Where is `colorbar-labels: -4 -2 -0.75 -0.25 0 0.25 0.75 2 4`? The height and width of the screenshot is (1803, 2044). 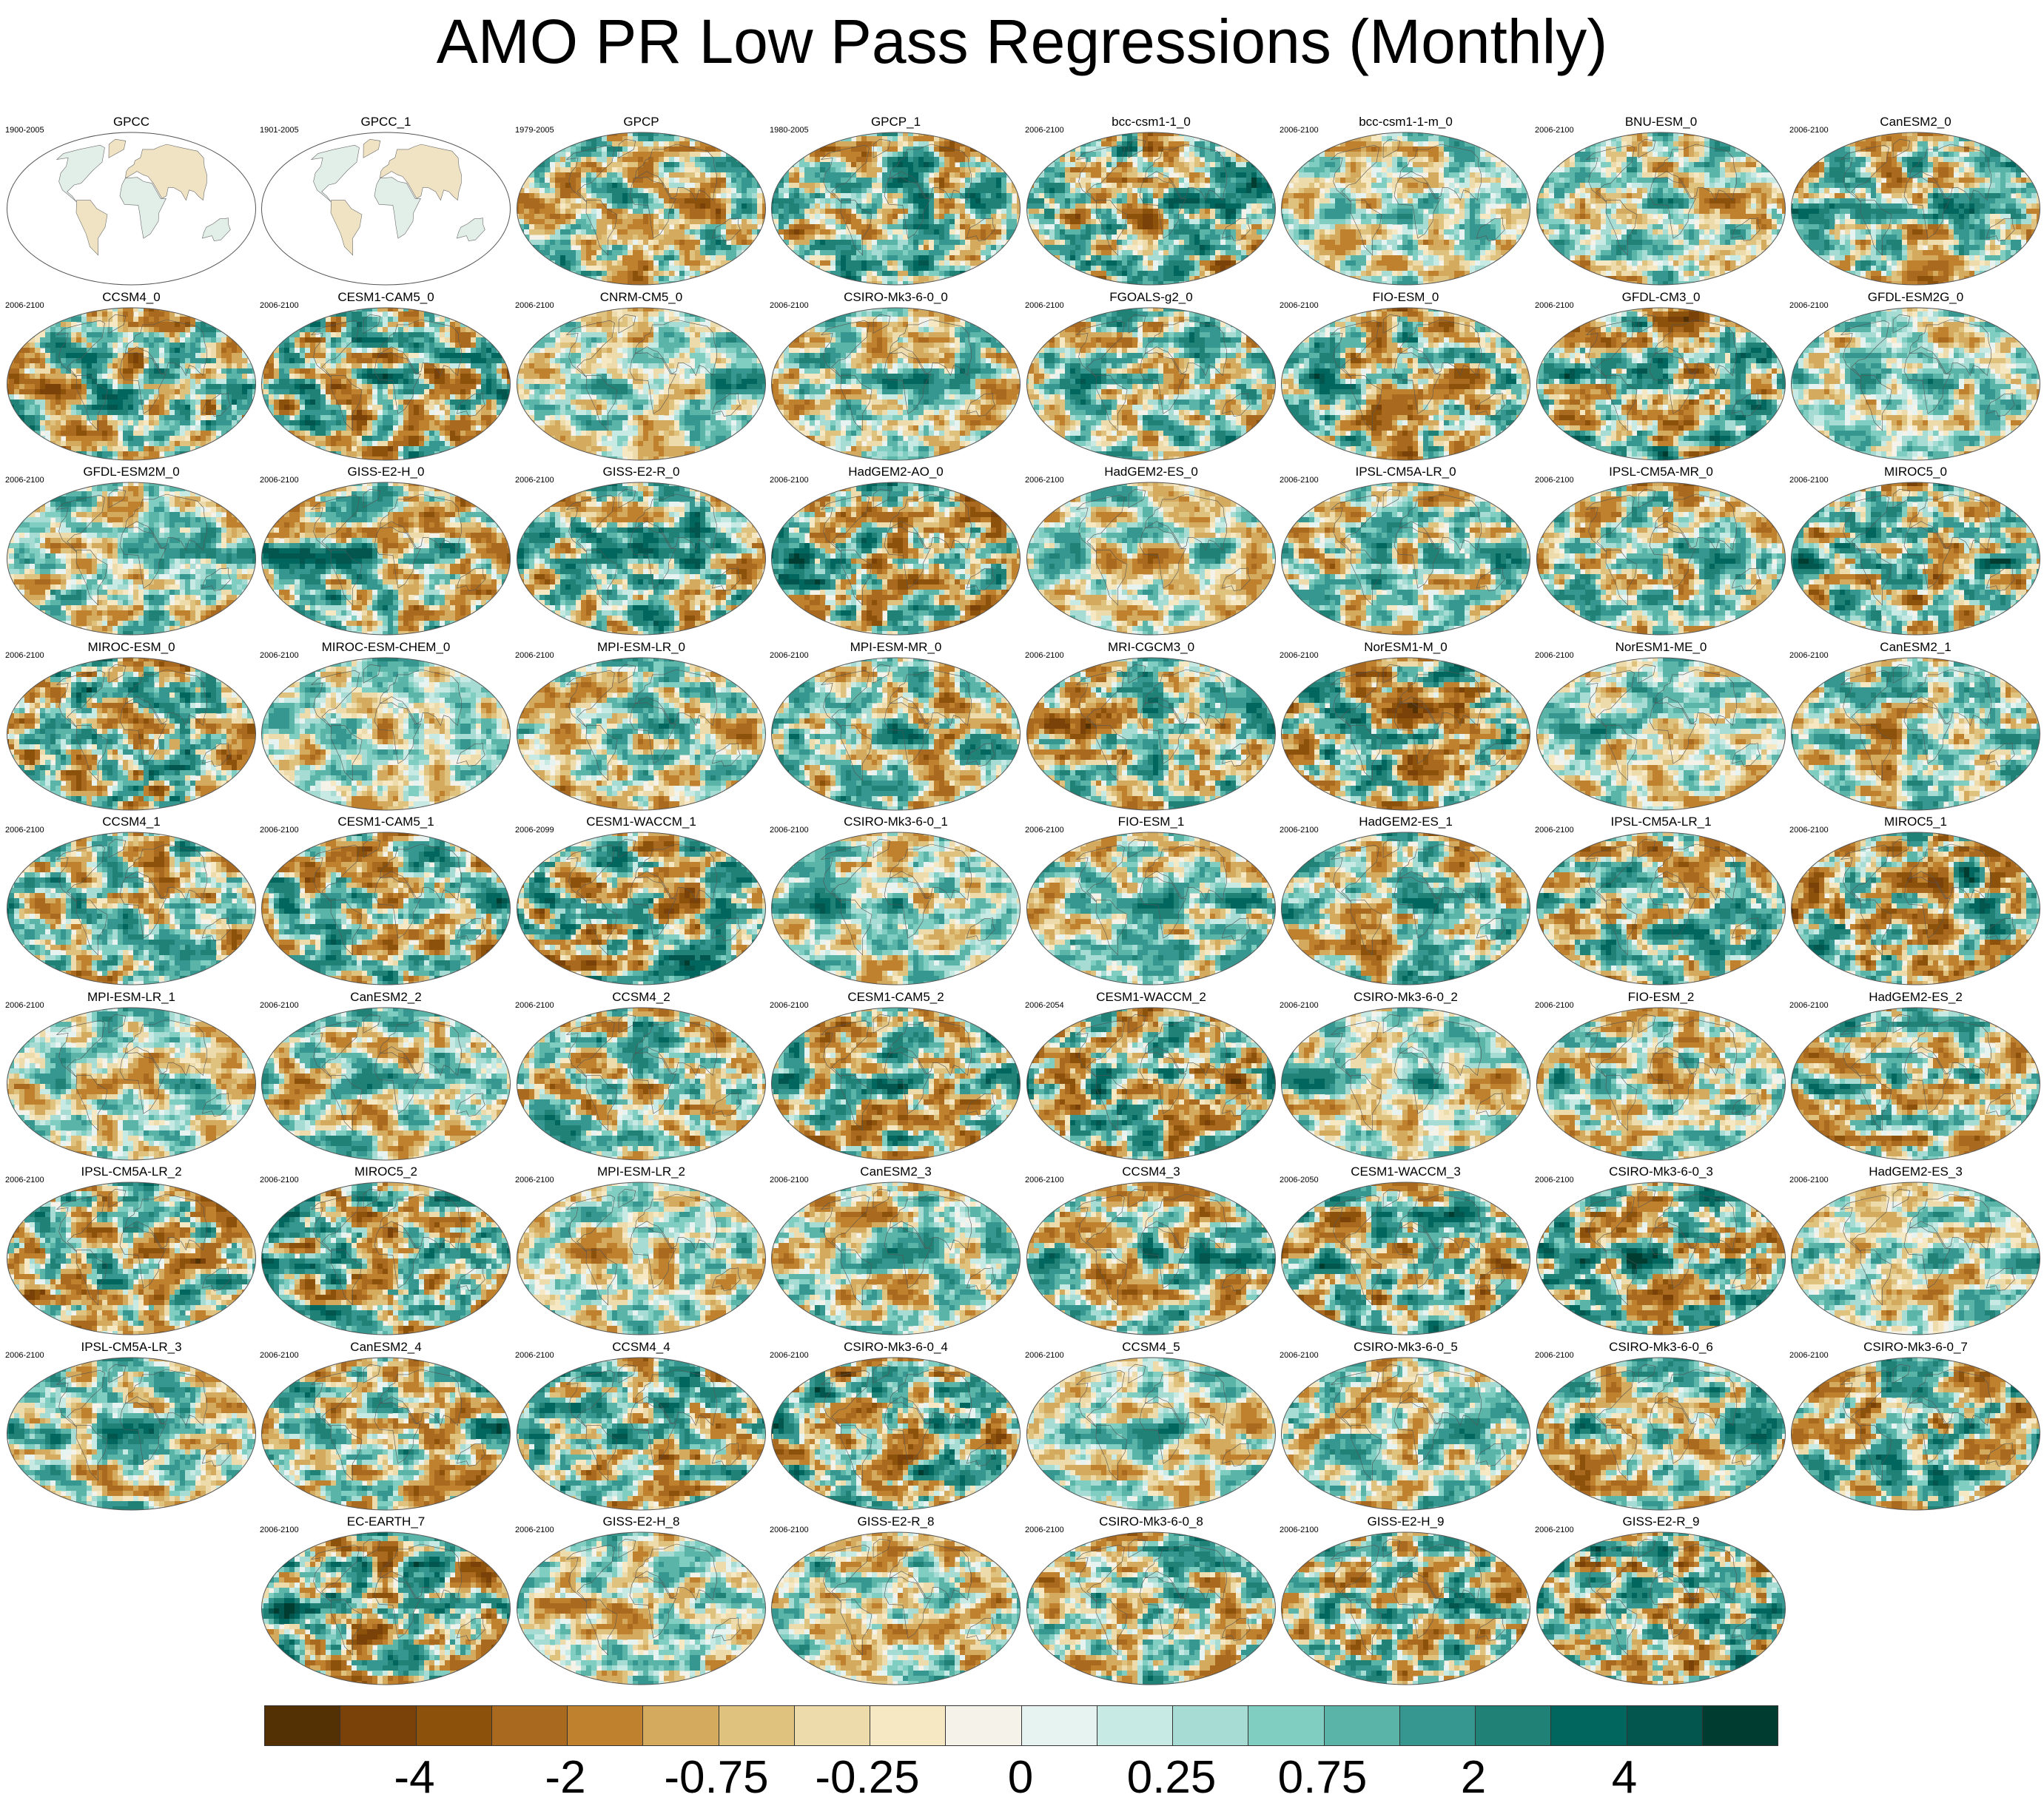 colorbar-labels: -4 -2 -0.75 -0.25 0 0.25 0.75 2 4 is located at coordinates (1021, 1777).